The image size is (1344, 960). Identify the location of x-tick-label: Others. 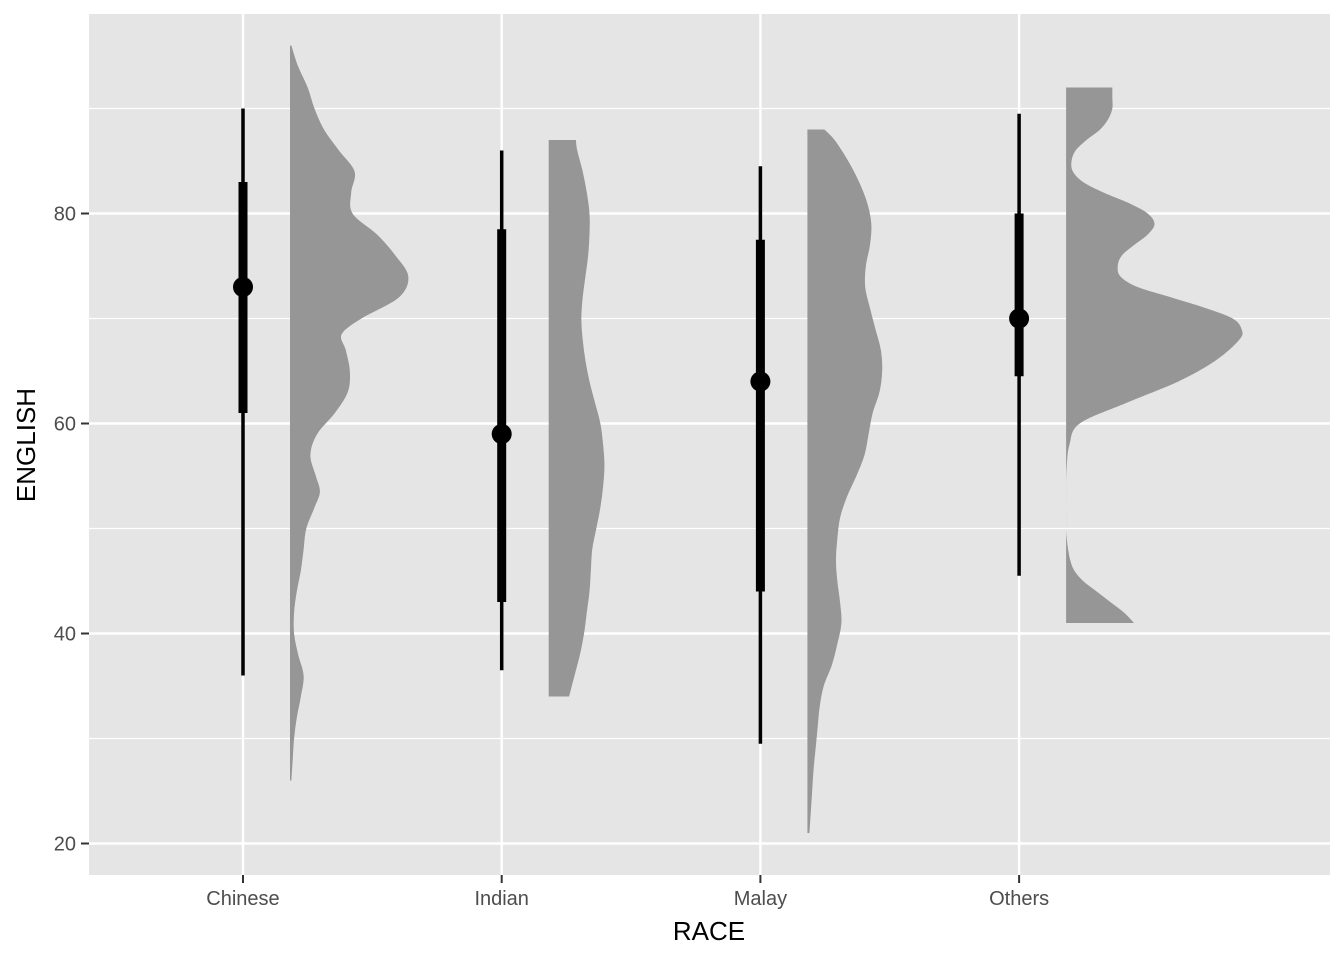
(1019, 899).